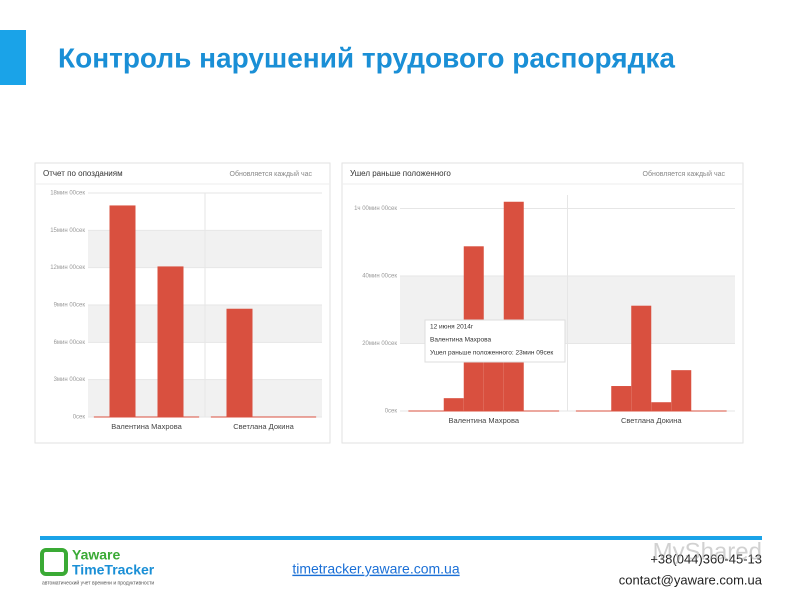 This screenshot has height=600, width=800. Describe the element at coordinates (401, 538) in the screenshot. I see `footer-line` at that location.